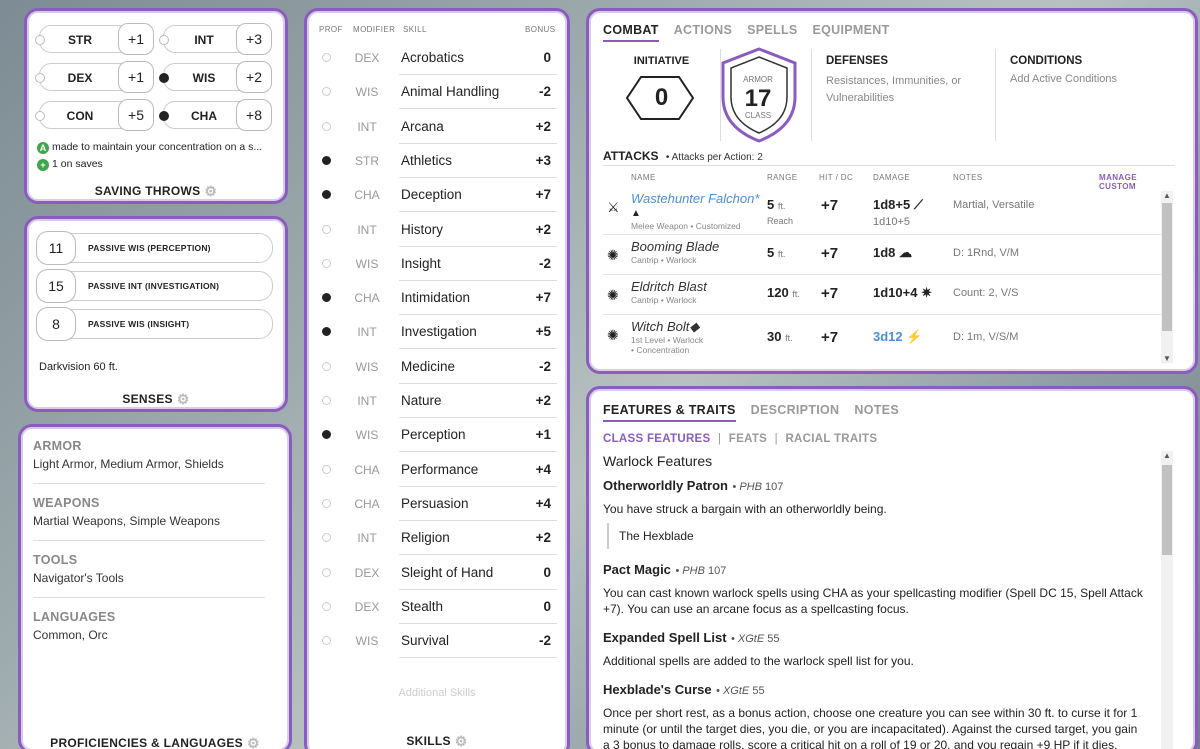  Describe the element at coordinates (1167, 600) in the screenshot. I see `scrollbar: ▲` at that location.